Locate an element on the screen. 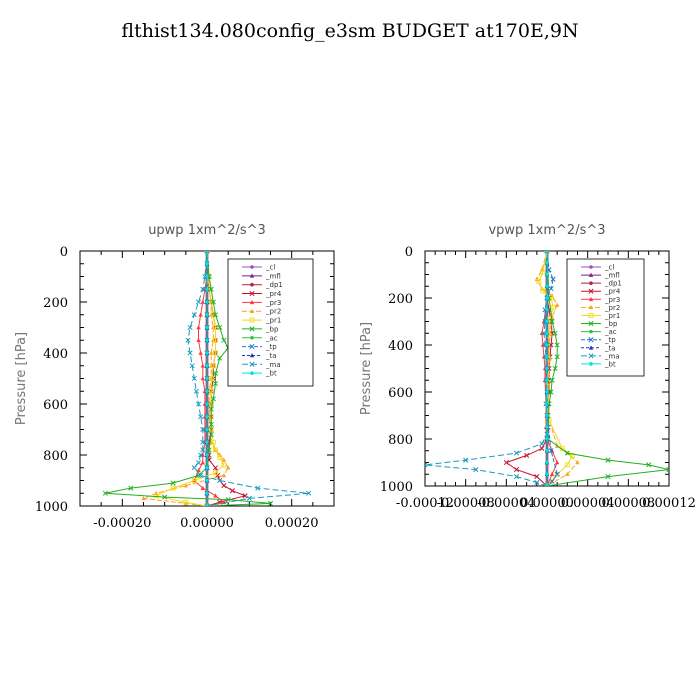  y-tick-label: 800 is located at coordinates (55, 456).